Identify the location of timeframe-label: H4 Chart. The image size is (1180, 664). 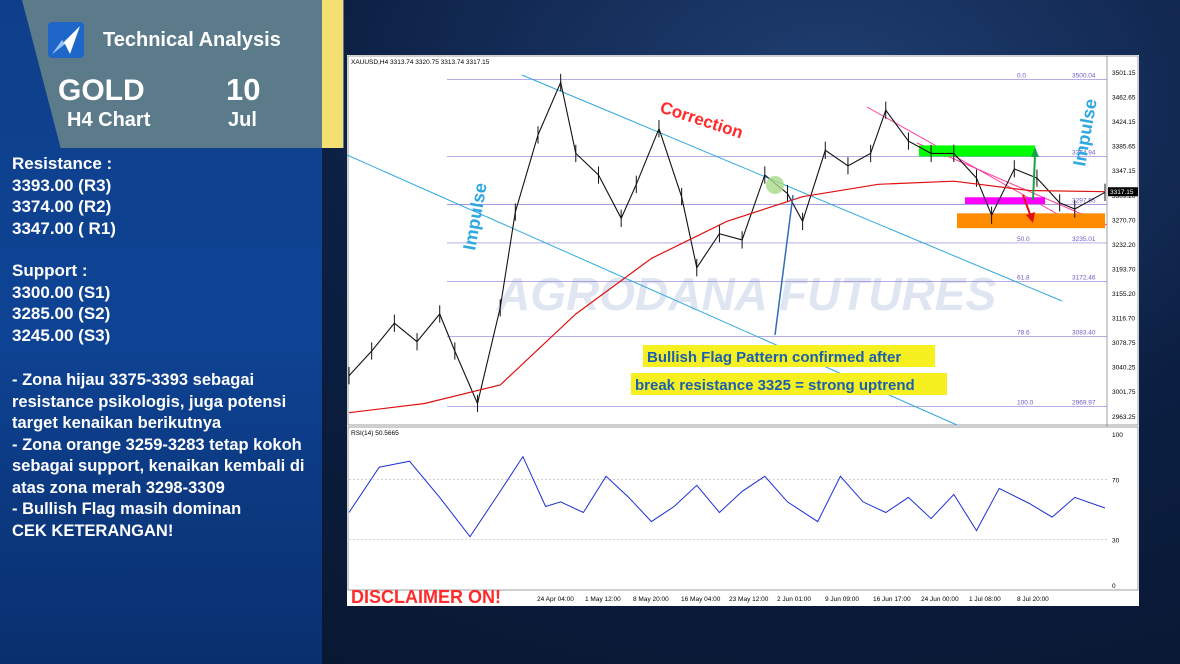
(109, 120).